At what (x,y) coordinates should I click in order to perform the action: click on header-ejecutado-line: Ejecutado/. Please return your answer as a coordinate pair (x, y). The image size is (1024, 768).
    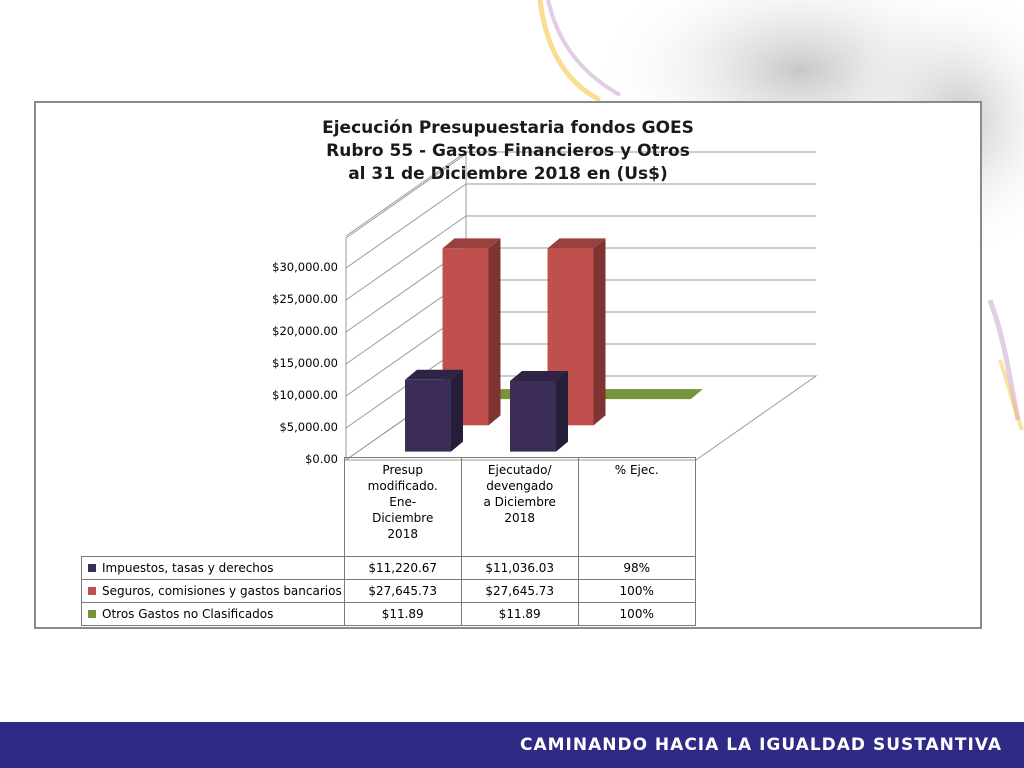
    Looking at the image, I should click on (519, 470).